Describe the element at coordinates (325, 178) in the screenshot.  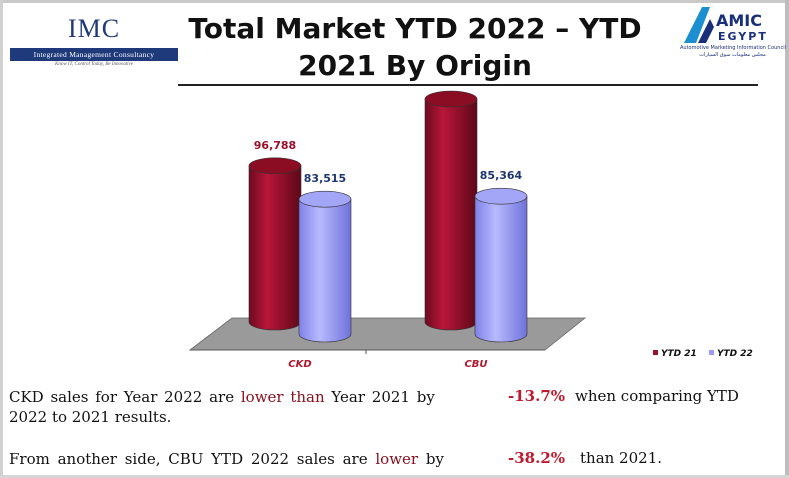
I see `data-label: 83,515` at that location.